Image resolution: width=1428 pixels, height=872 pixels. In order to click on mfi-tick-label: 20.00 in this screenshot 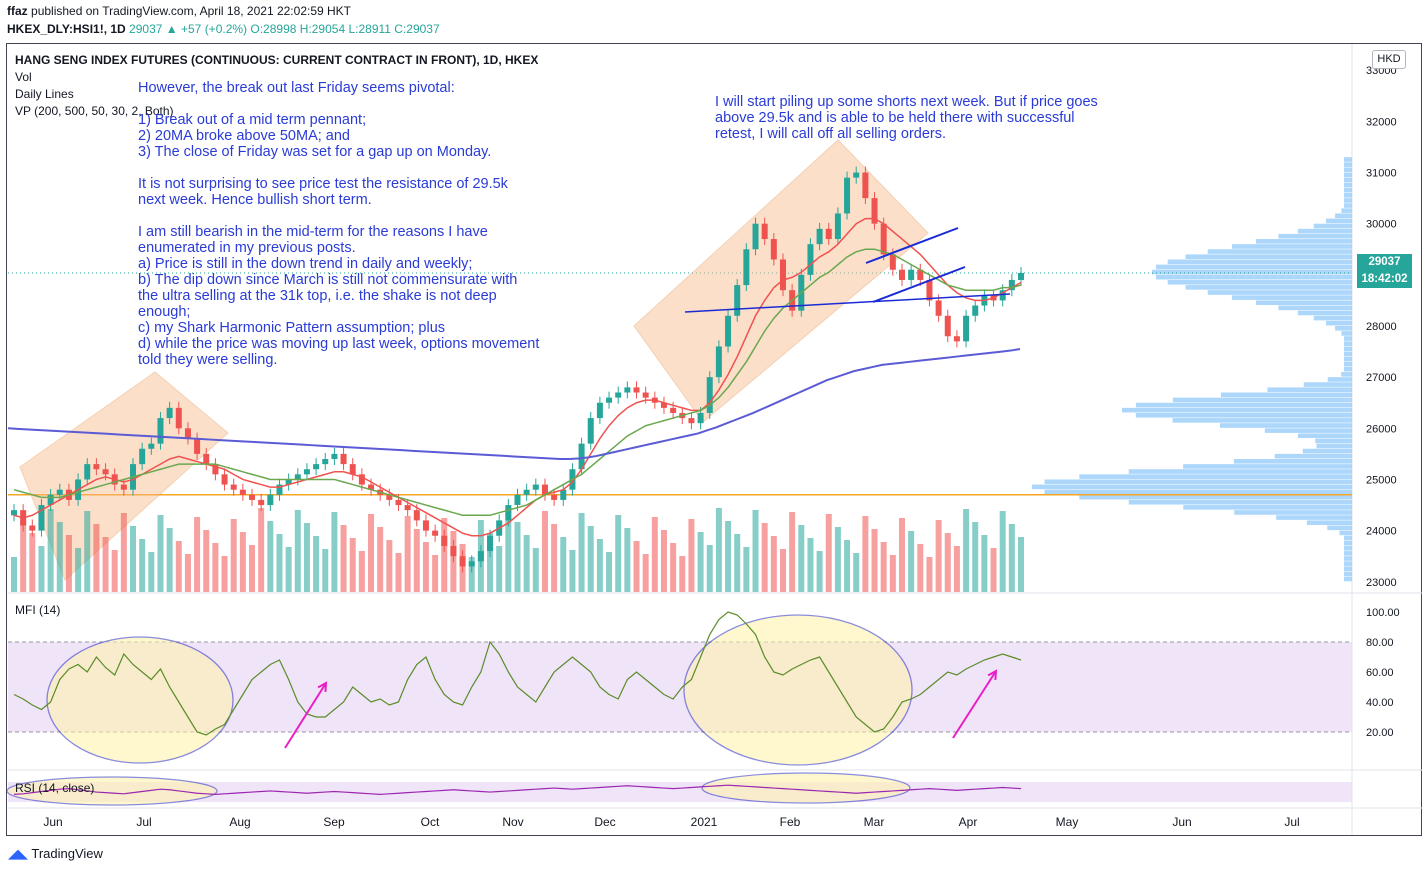, I will do `click(1380, 733)`.